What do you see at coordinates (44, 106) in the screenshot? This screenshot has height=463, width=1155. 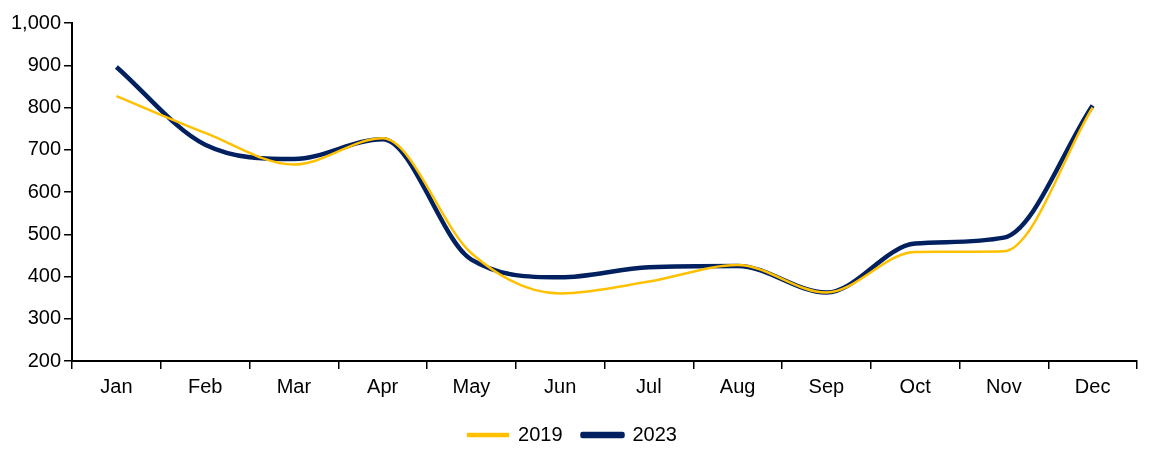 I see `y-tick-label: 800` at bounding box center [44, 106].